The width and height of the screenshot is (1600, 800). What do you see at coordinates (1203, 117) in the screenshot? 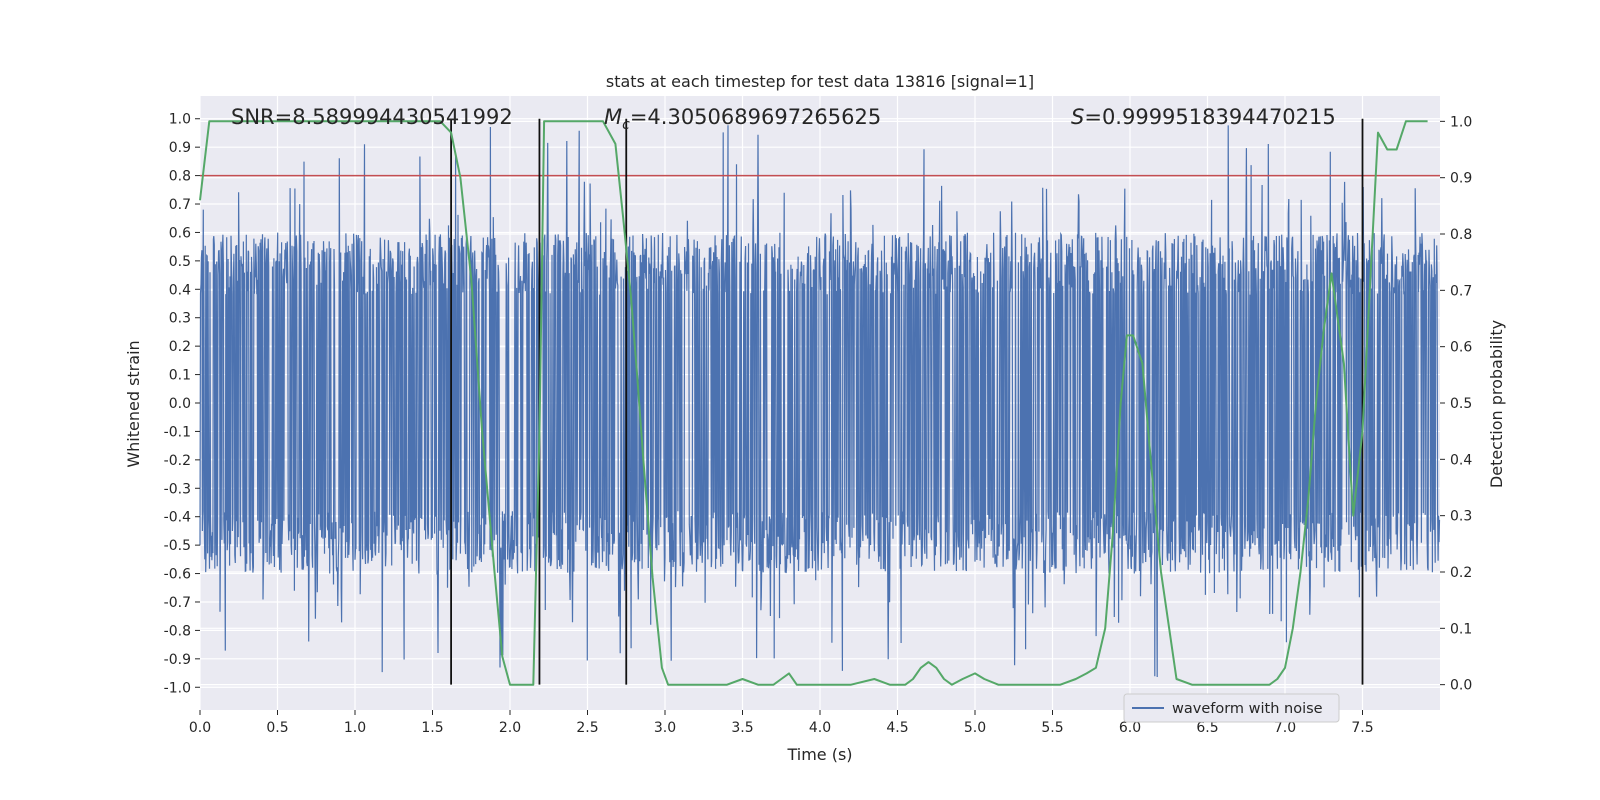
I see `significance-annotation: S=0.9999518394470215` at bounding box center [1203, 117].